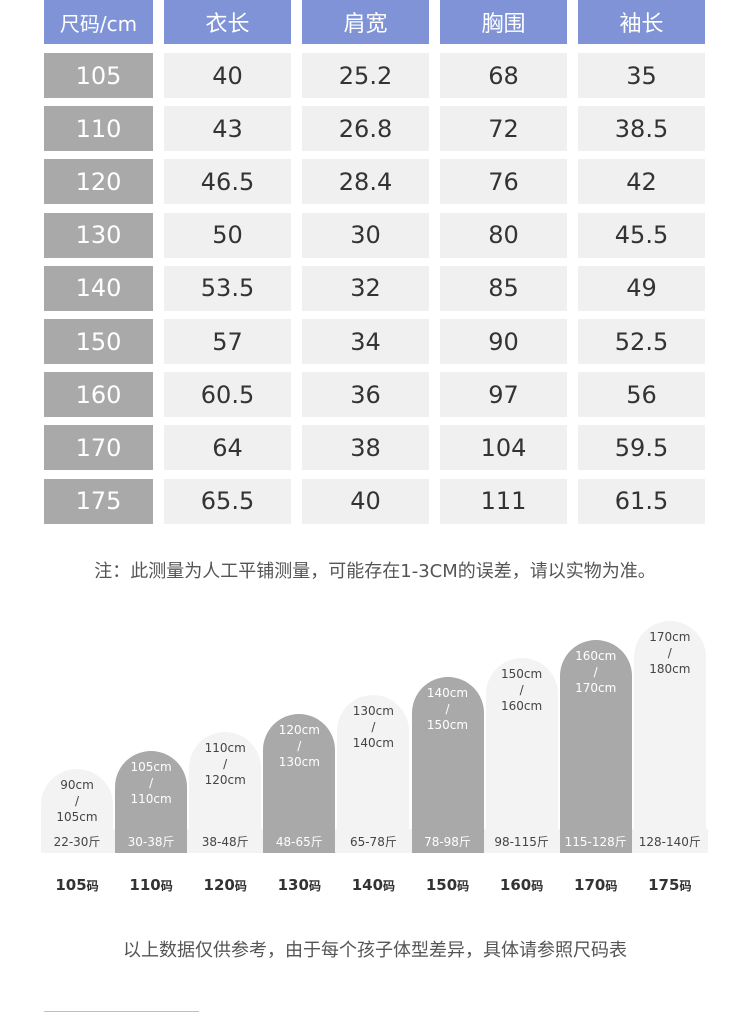  I want to click on size-capsule: 120cm/130cm, so click(299, 771).